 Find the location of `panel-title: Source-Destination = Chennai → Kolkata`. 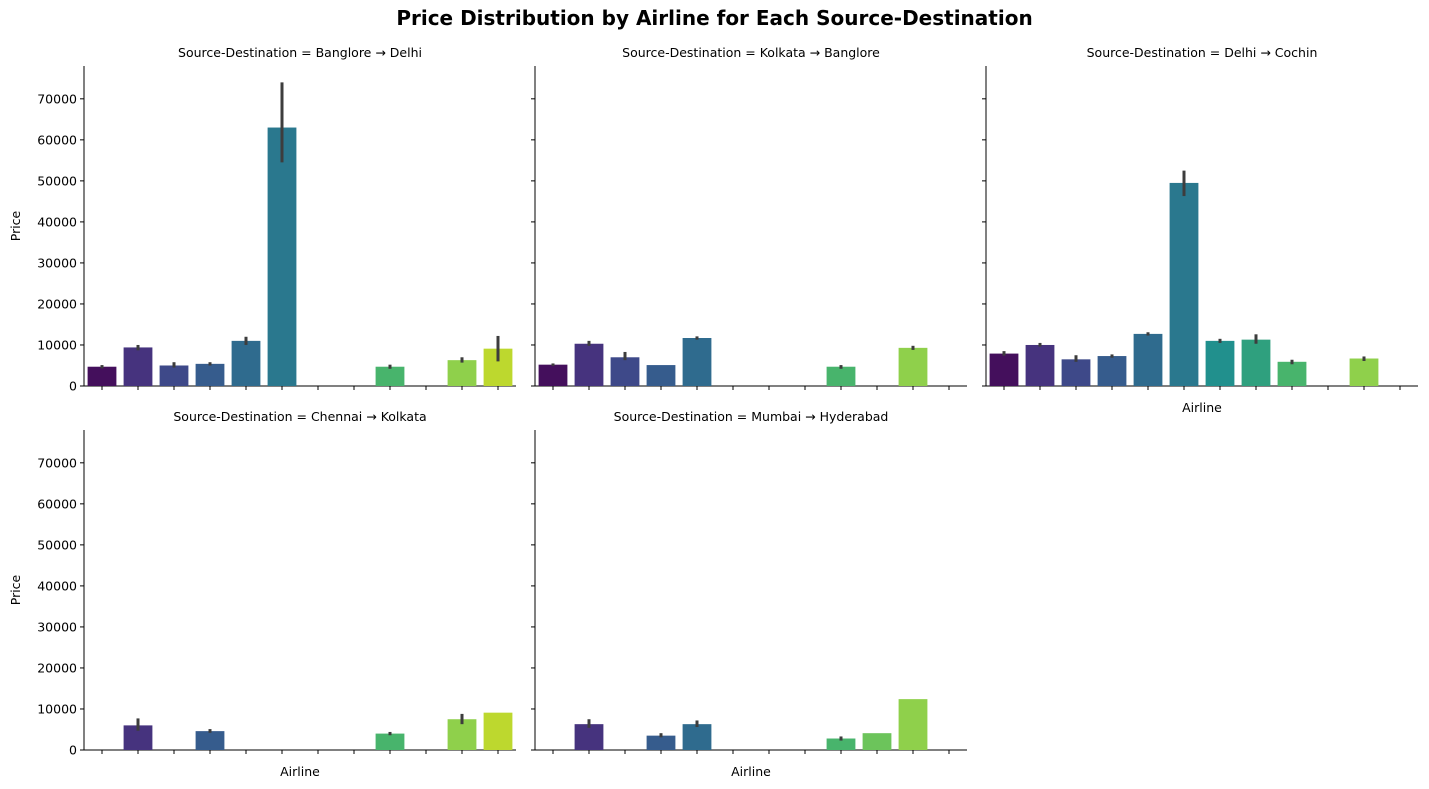

panel-title: Source-Destination = Chennai → Kolkata is located at coordinates (299, 416).